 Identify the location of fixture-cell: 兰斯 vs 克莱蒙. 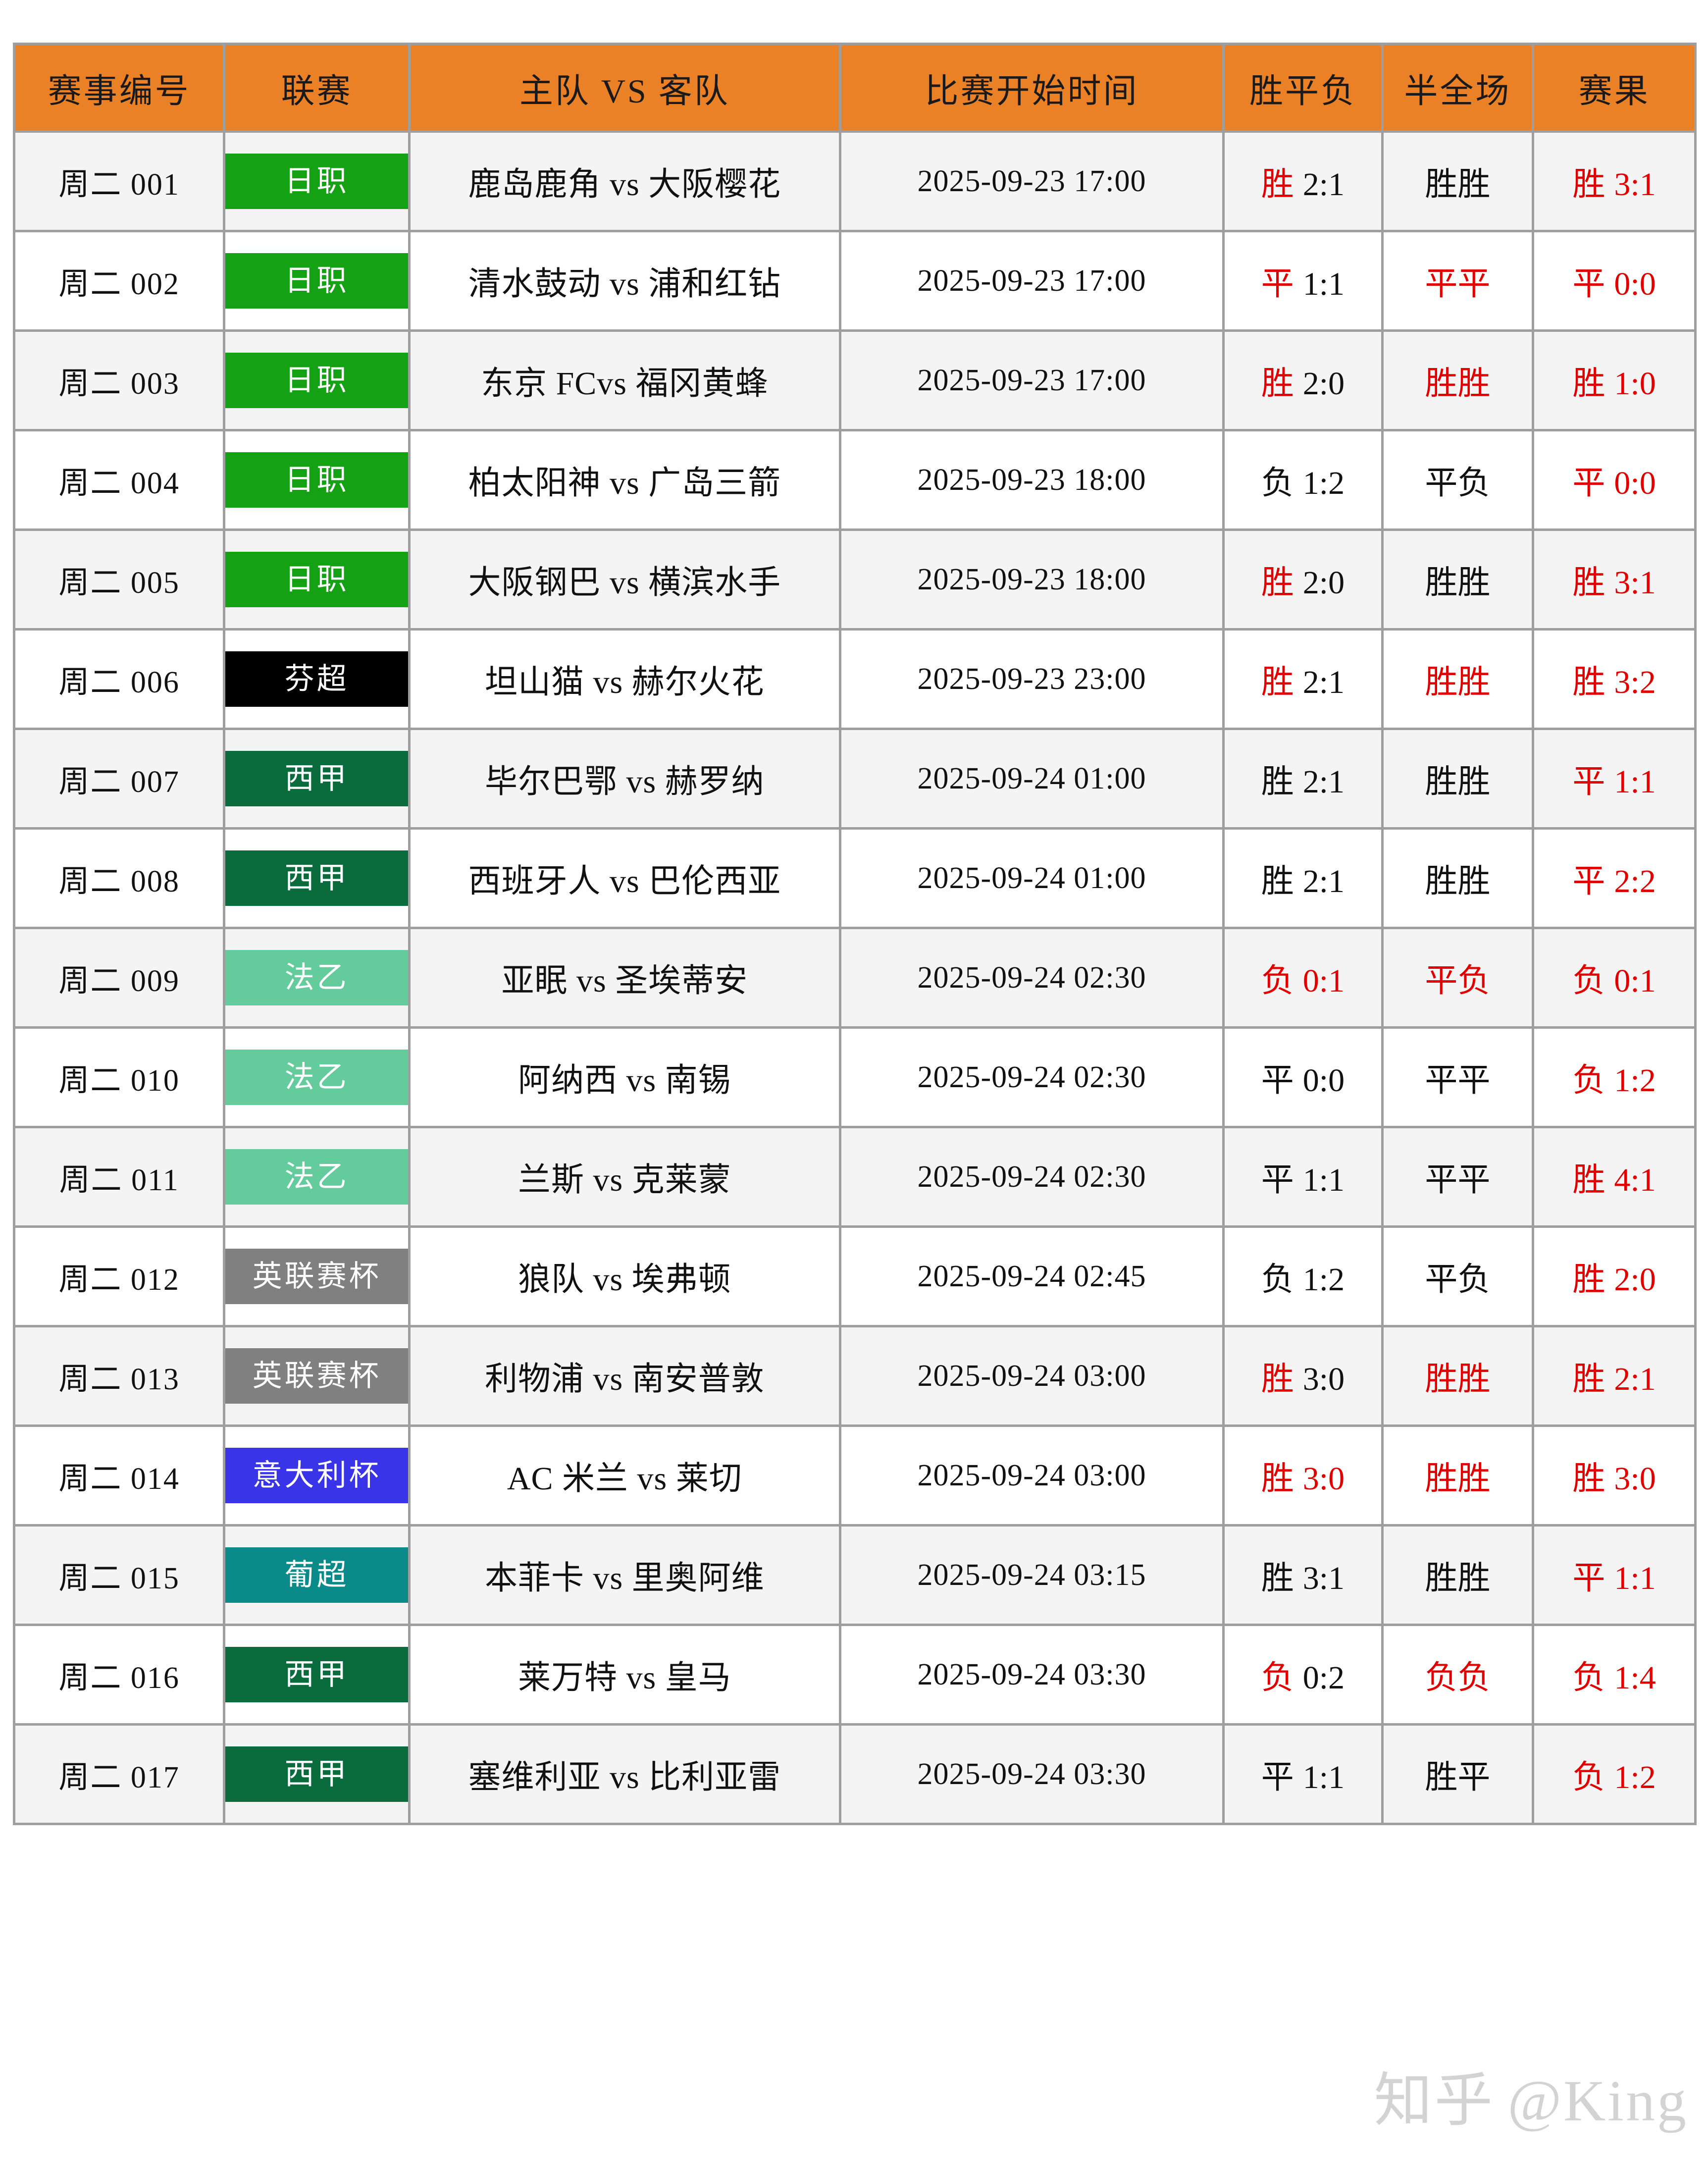
(624, 1177).